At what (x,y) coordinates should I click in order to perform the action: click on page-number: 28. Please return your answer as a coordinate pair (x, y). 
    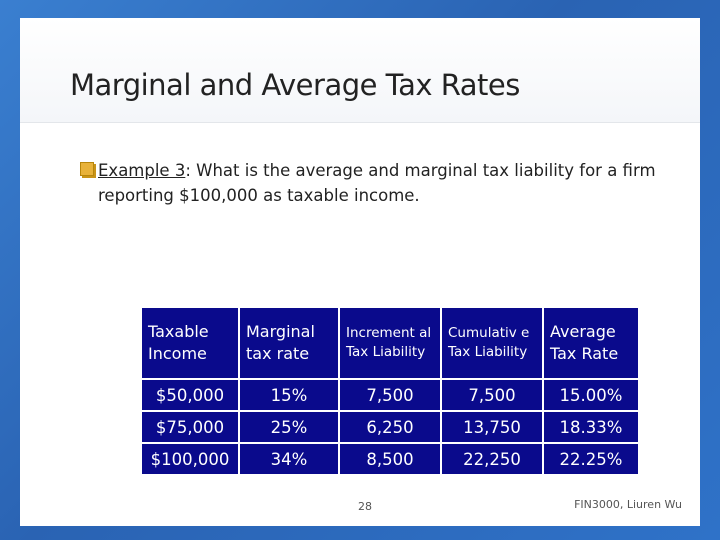
    Looking at the image, I should click on (365, 506).